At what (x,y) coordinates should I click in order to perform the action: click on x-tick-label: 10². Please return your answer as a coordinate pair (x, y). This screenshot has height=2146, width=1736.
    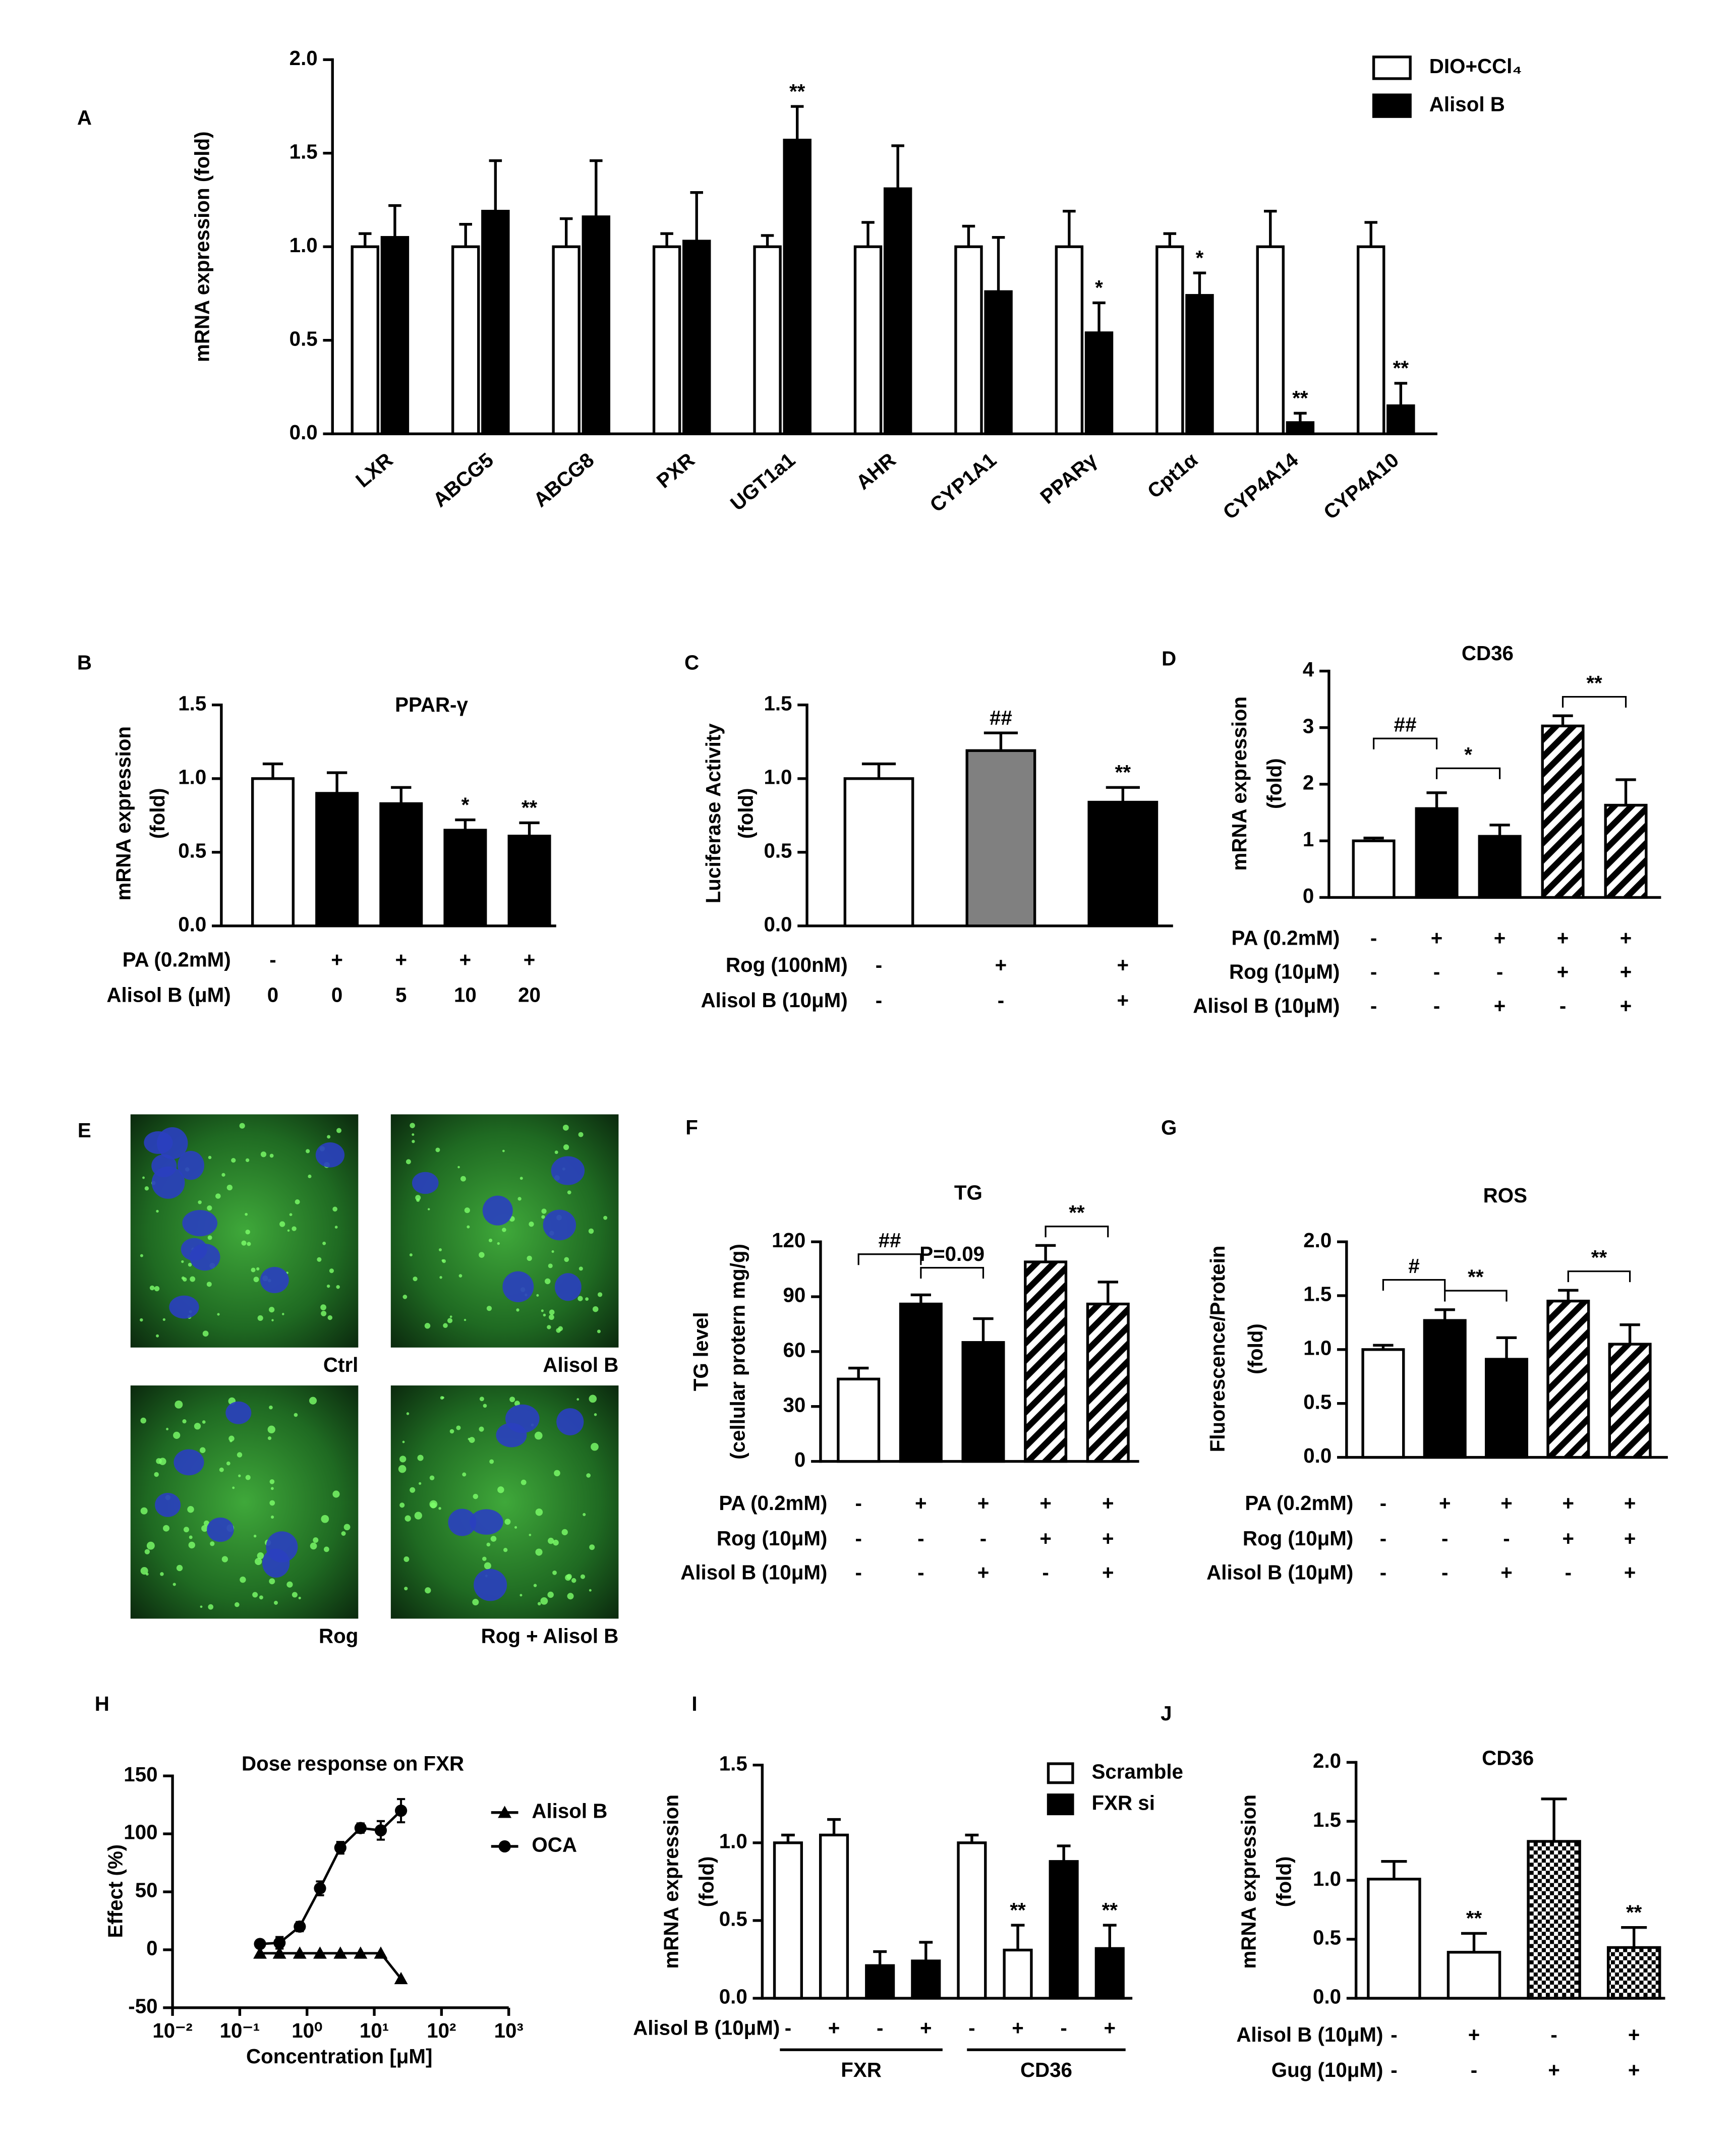
    Looking at the image, I should click on (441, 2030).